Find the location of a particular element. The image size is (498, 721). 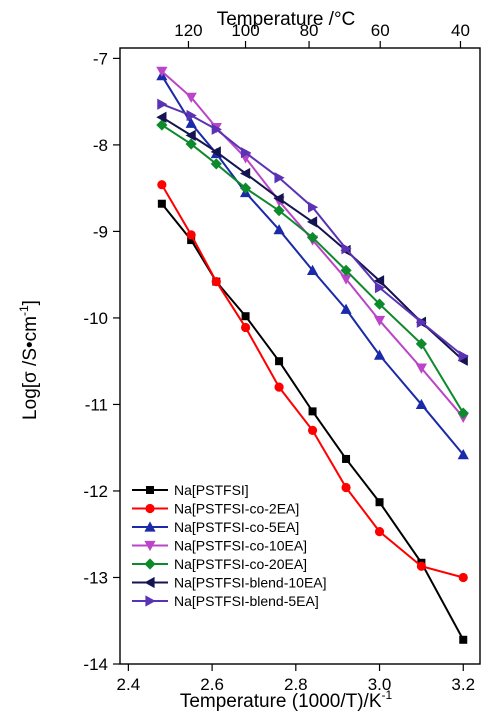

y-tick-label: -9 is located at coordinates (100, 231).